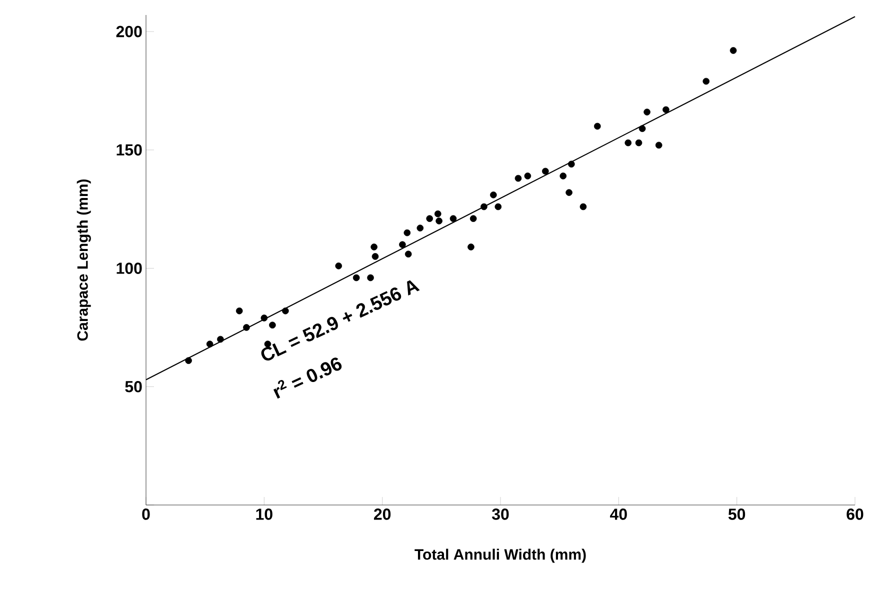 The width and height of the screenshot is (877, 605). I want to click on x-tick-label: 60, so click(855, 514).